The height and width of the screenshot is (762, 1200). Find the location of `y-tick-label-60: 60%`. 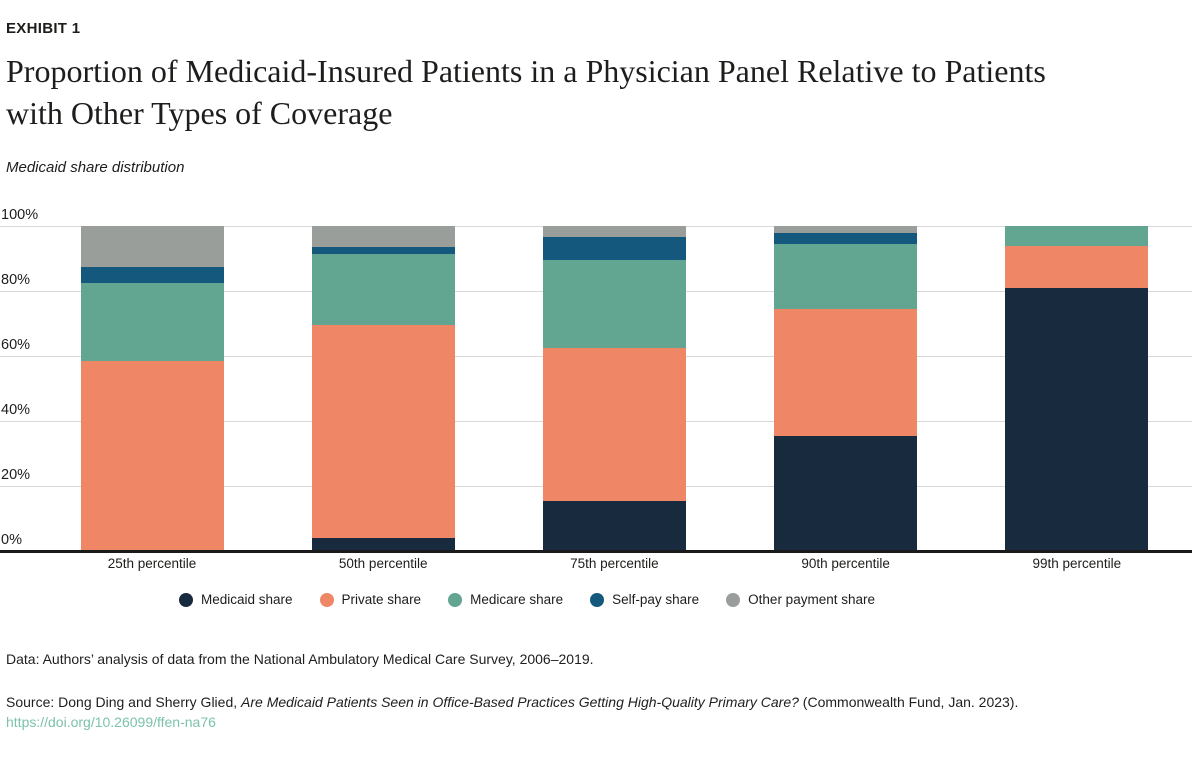

y-tick-label-60: 60% is located at coordinates (16, 345).